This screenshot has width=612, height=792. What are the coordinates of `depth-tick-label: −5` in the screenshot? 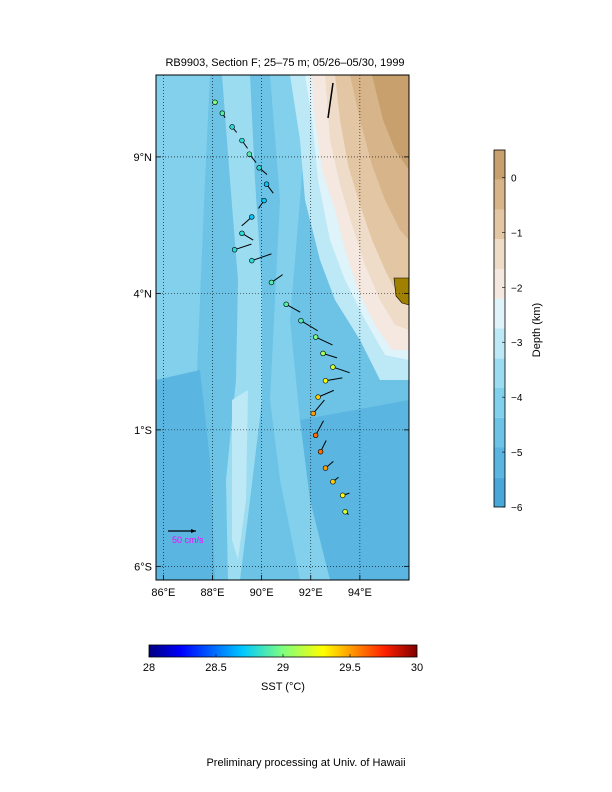 It's located at (517, 453).